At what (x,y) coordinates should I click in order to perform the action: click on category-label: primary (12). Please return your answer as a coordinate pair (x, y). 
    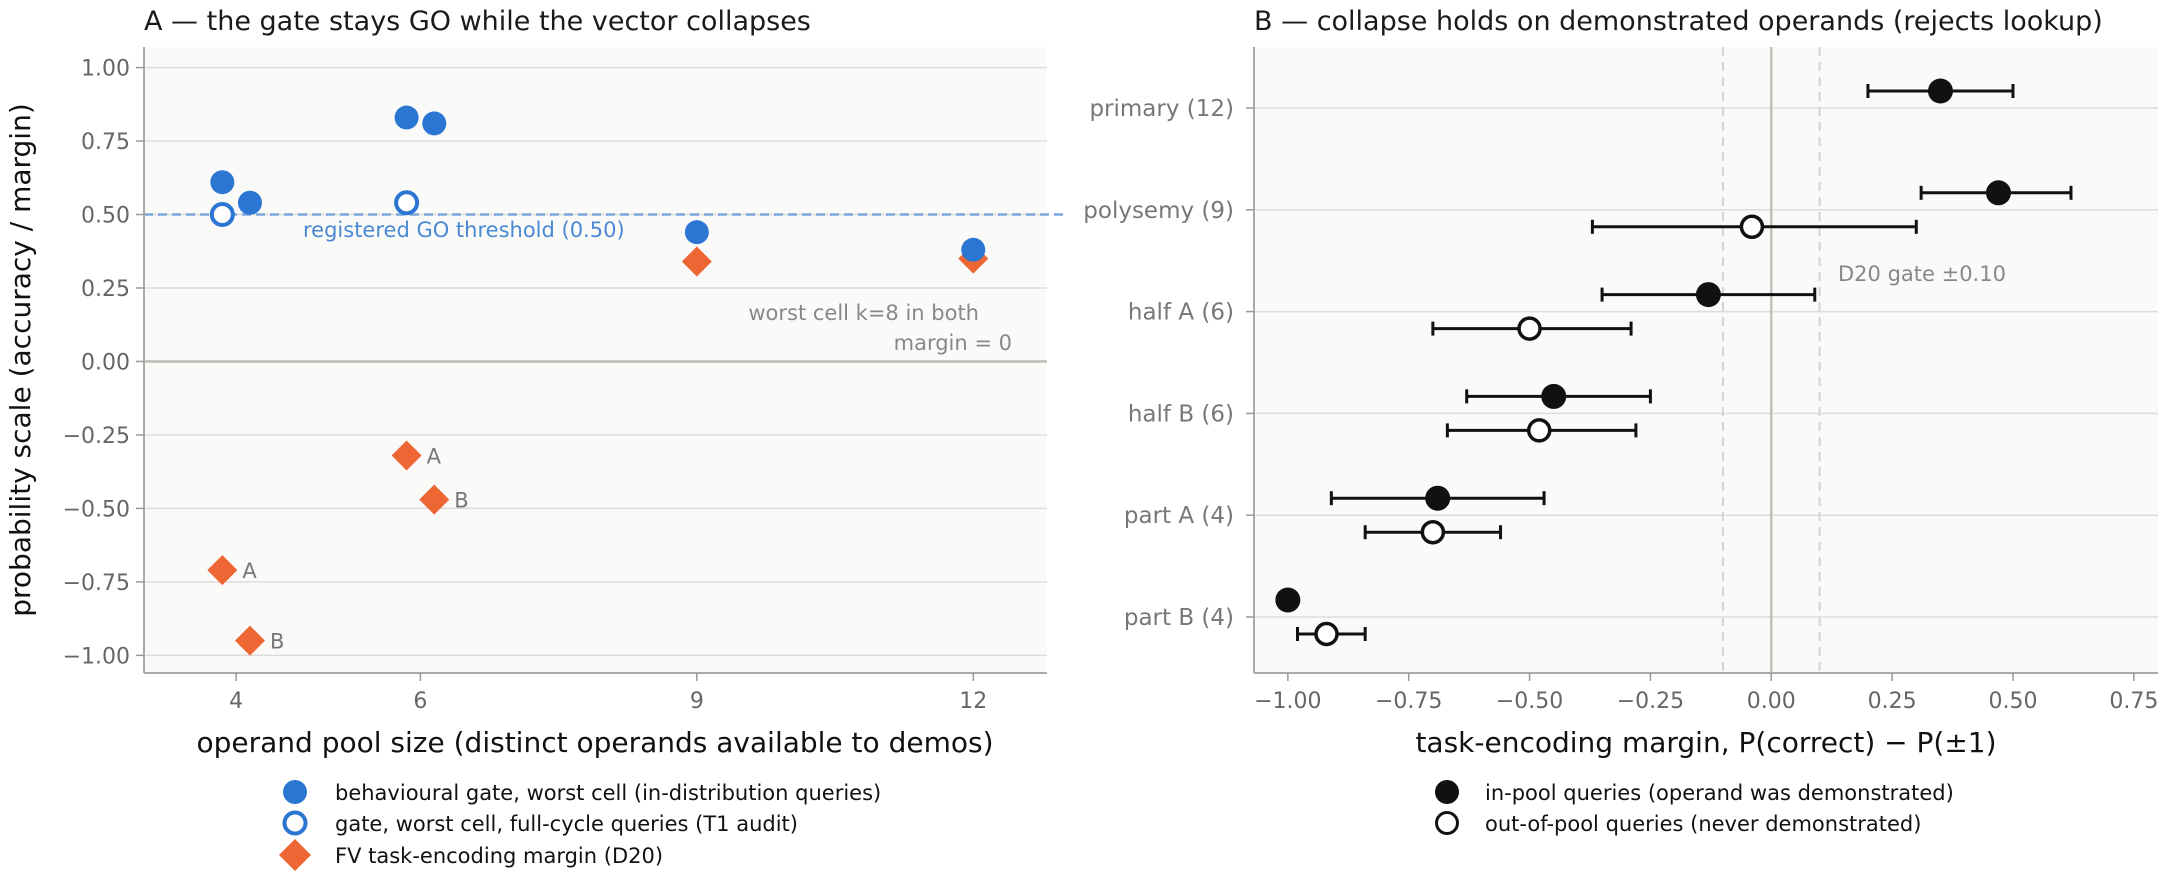
    Looking at the image, I should click on (1161, 109).